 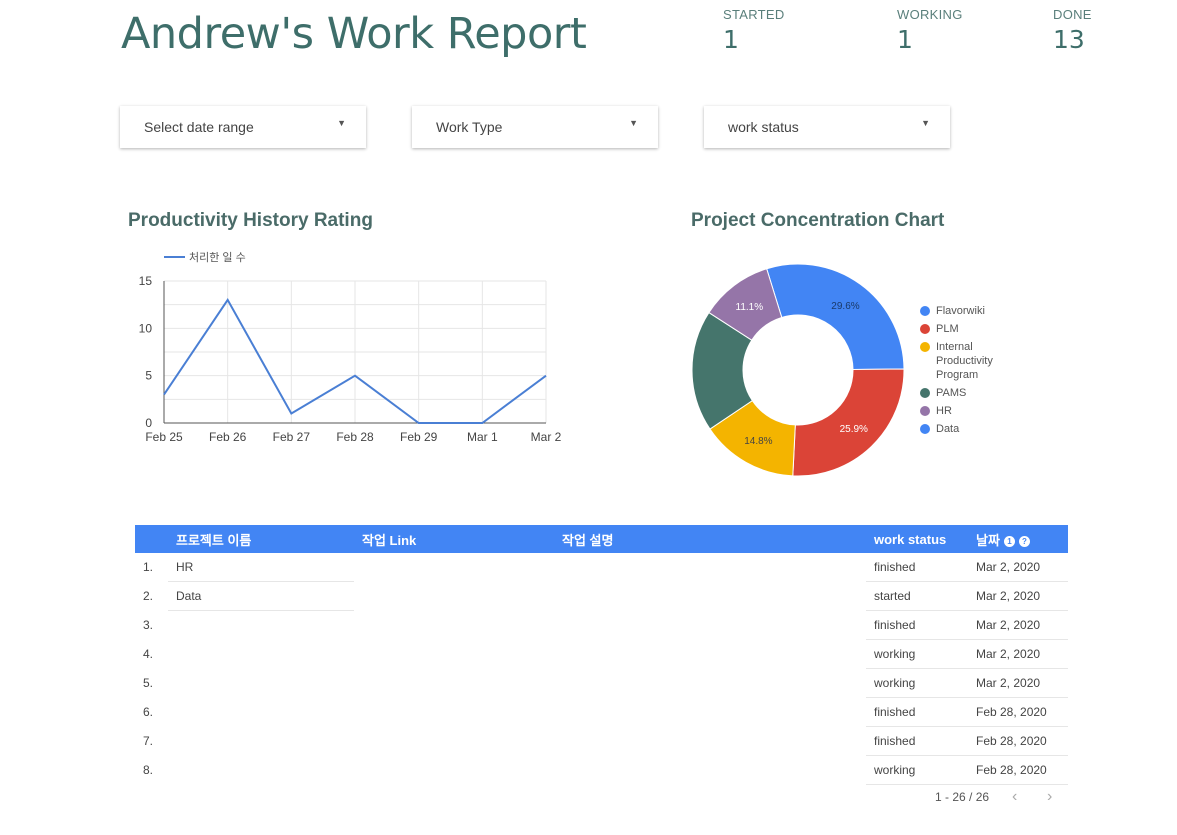 I want to click on report-title: Andrew's Work Report, so click(x=354, y=34).